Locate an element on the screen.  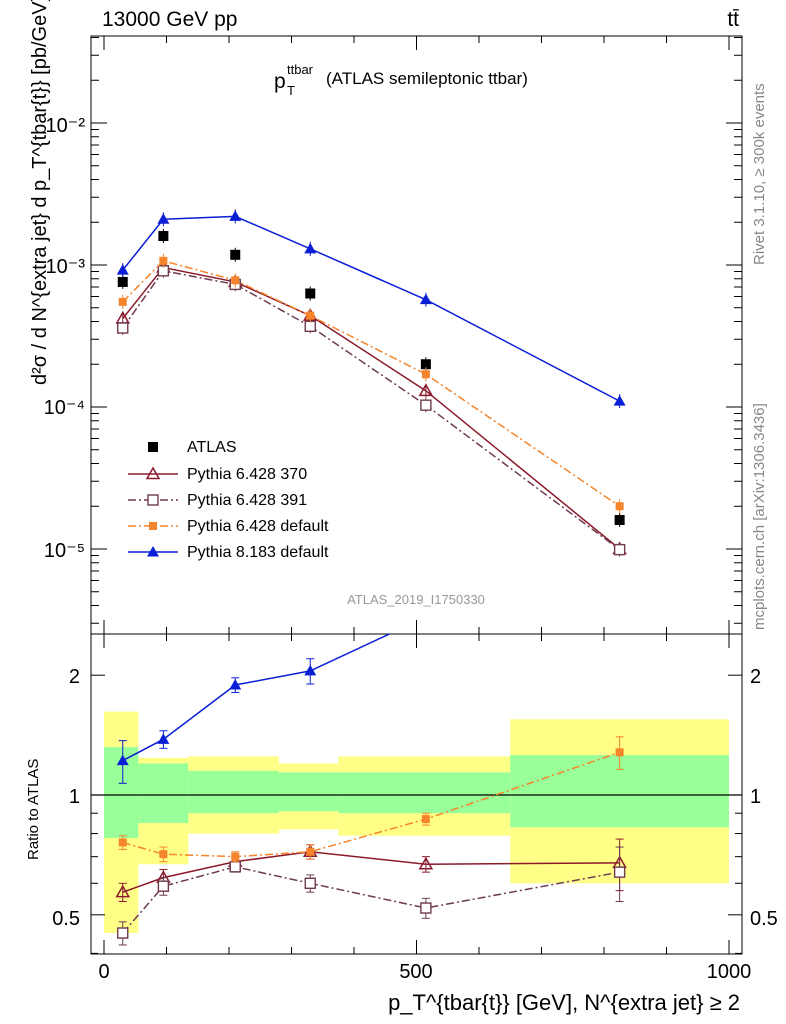
legend-label-atlas: ATLAS is located at coordinates (212, 447).